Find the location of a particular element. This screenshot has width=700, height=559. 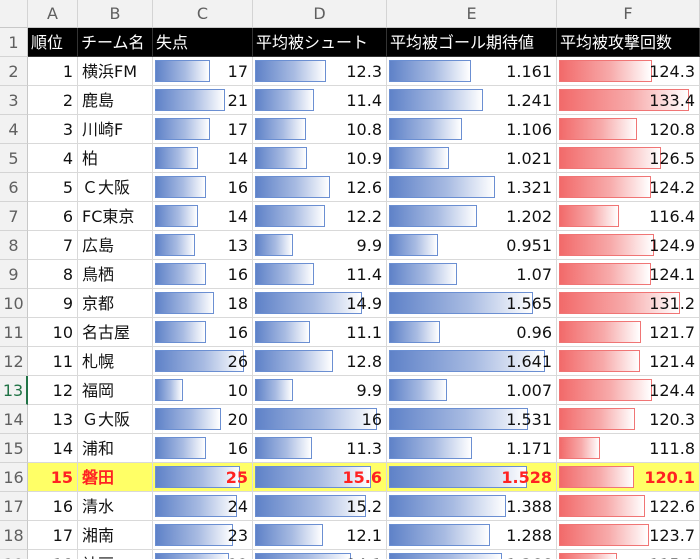

cell-a13: 12 is located at coordinates (53, 390).